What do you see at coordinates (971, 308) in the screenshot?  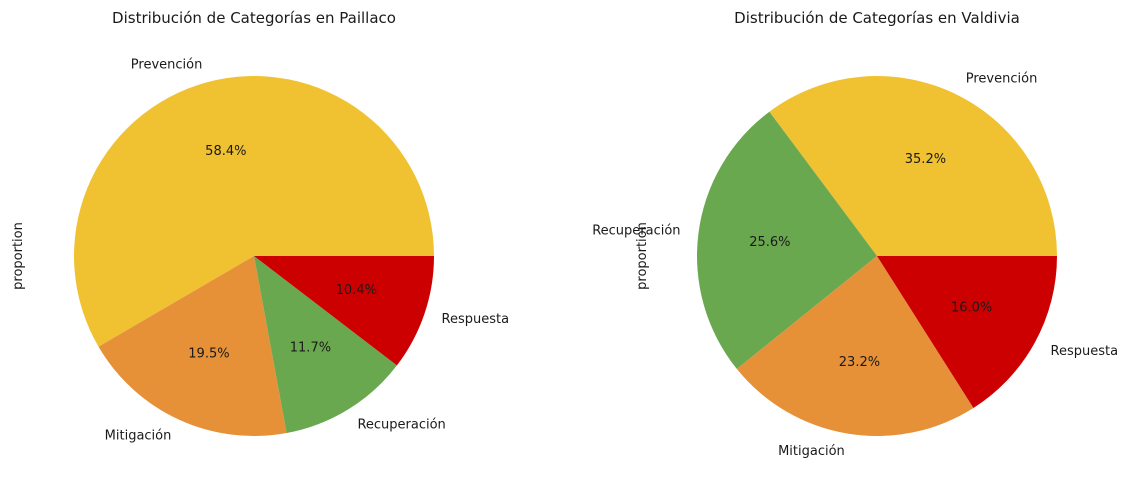 I see `percentage-label-respuesta: 16.0%` at bounding box center [971, 308].